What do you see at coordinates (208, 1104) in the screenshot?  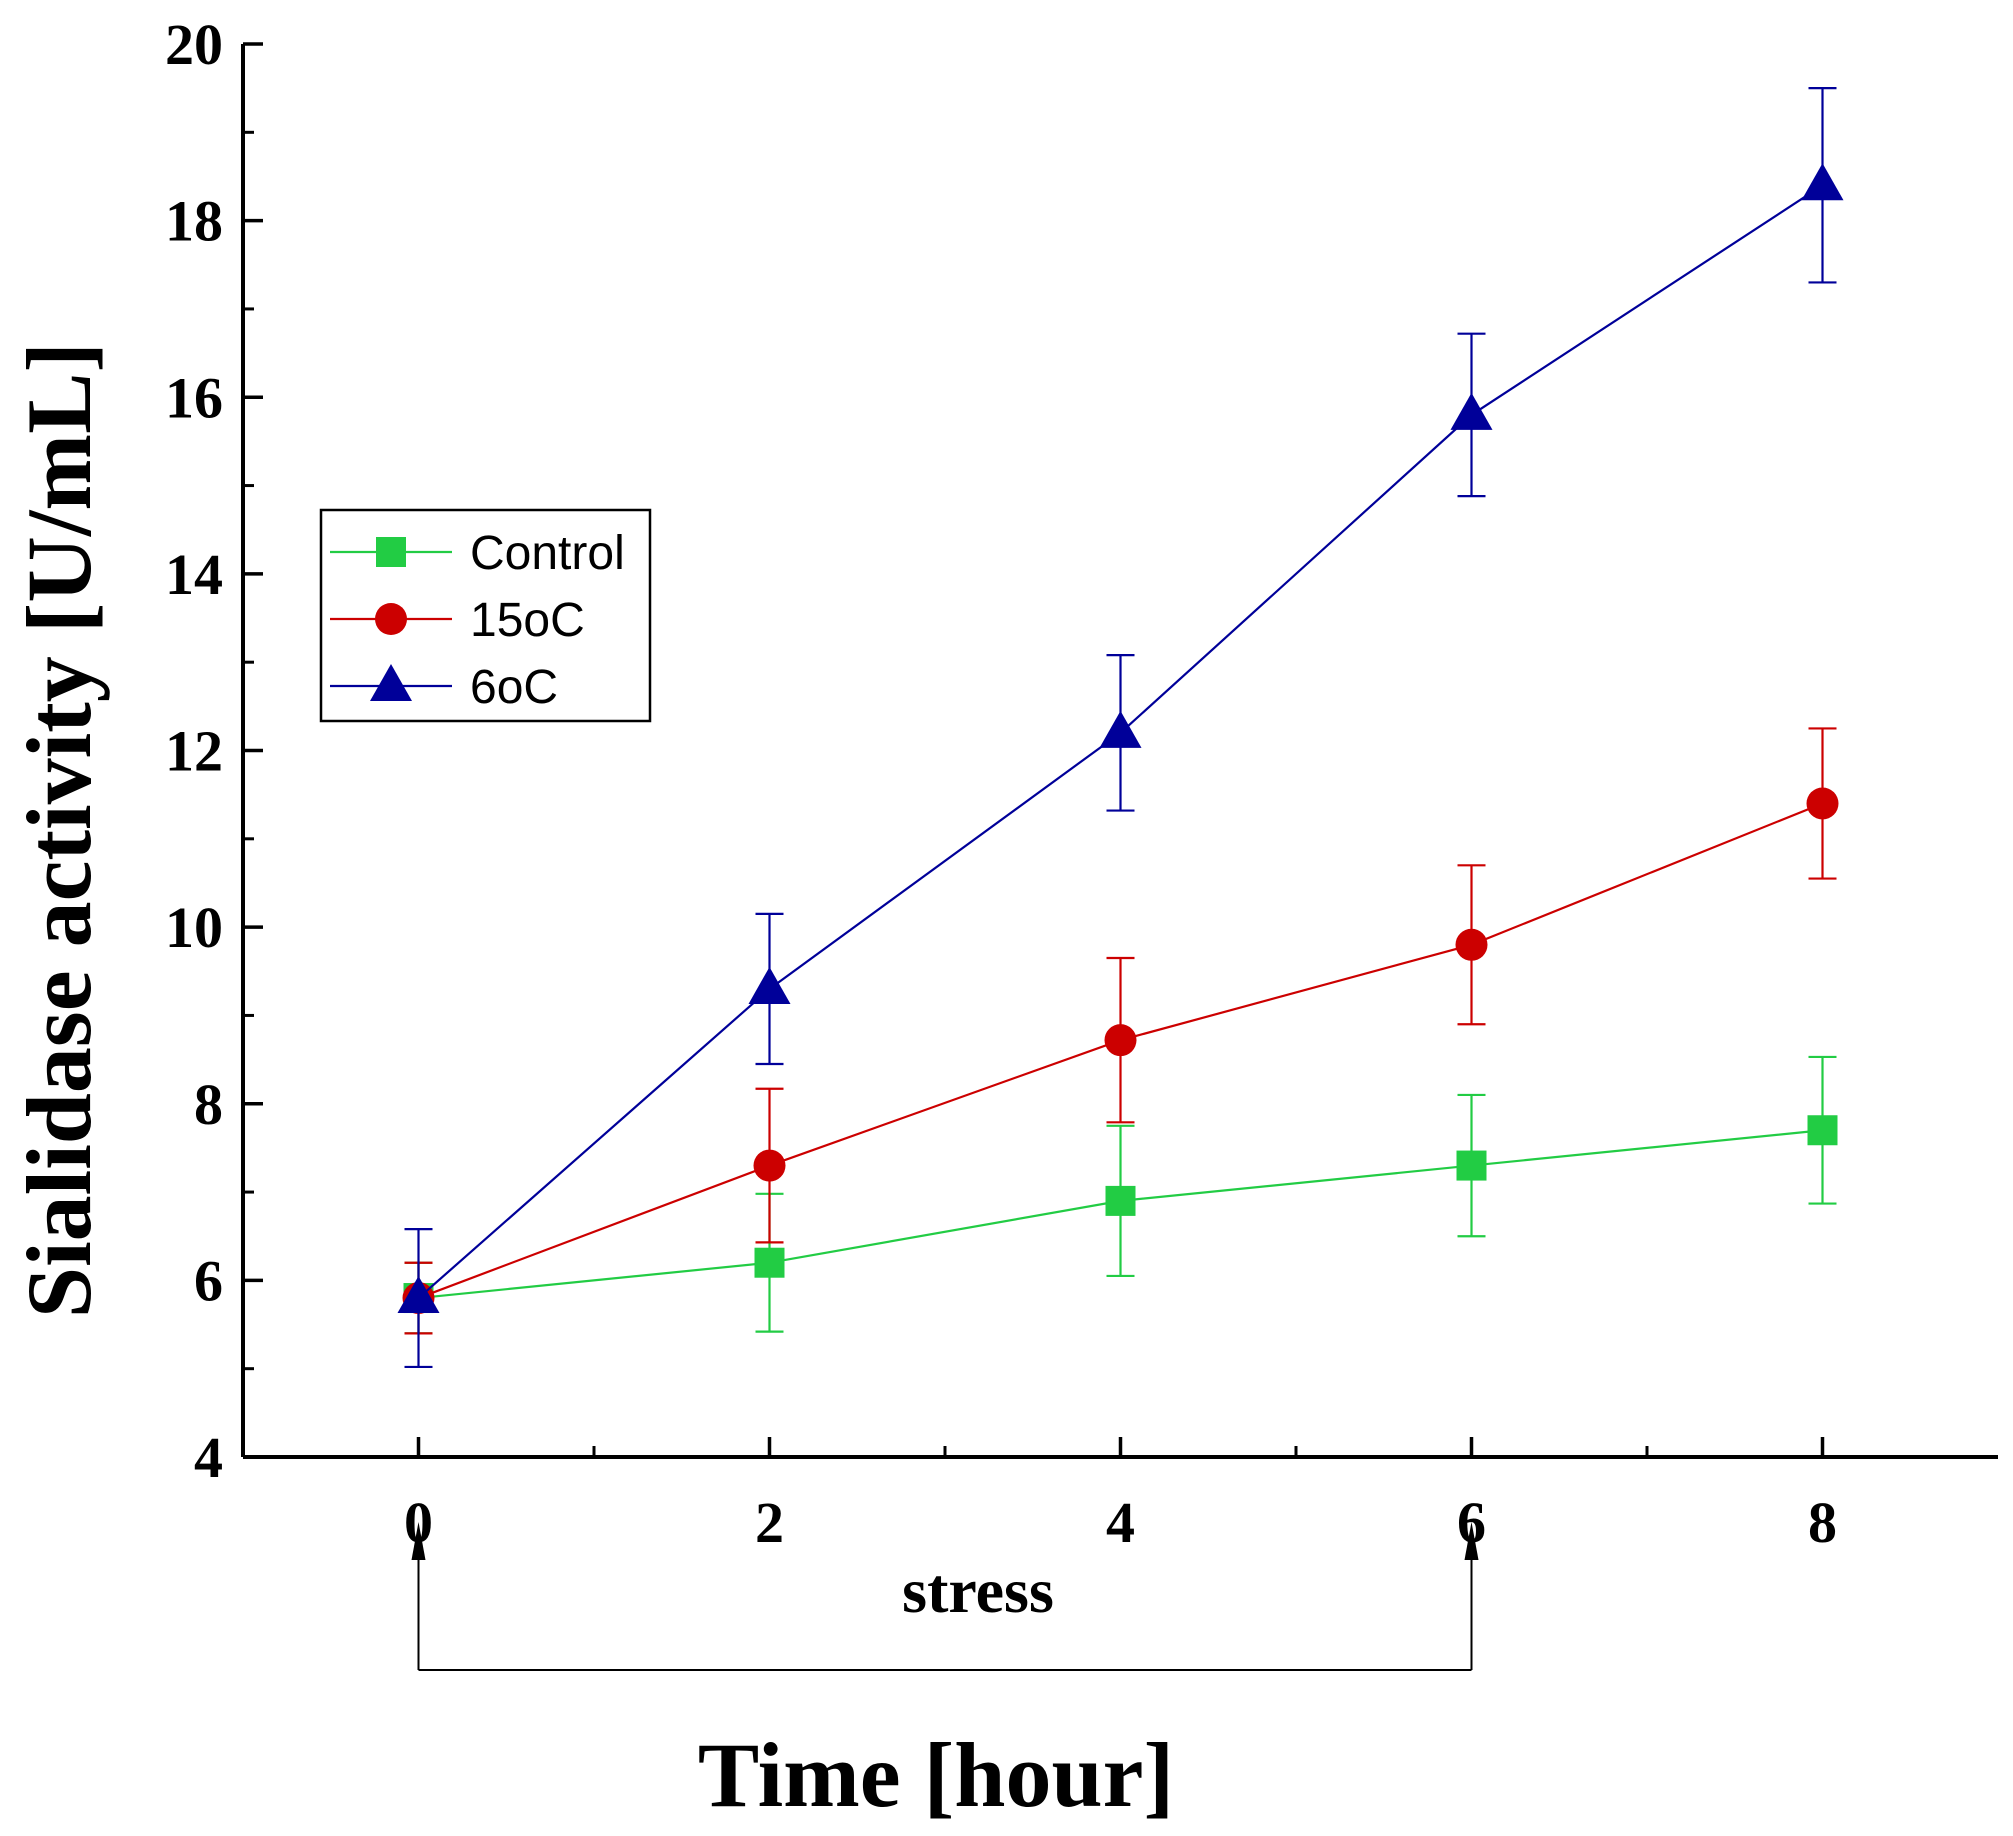 I see `y-tick-label: 8` at bounding box center [208, 1104].